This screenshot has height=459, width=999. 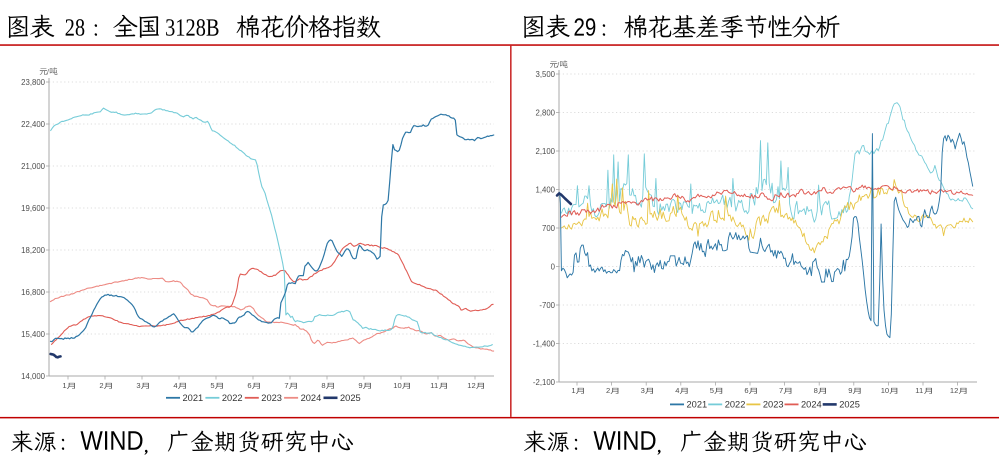 What do you see at coordinates (544, 343) in the screenshot?
I see `svg-text: -1,400` at bounding box center [544, 343].